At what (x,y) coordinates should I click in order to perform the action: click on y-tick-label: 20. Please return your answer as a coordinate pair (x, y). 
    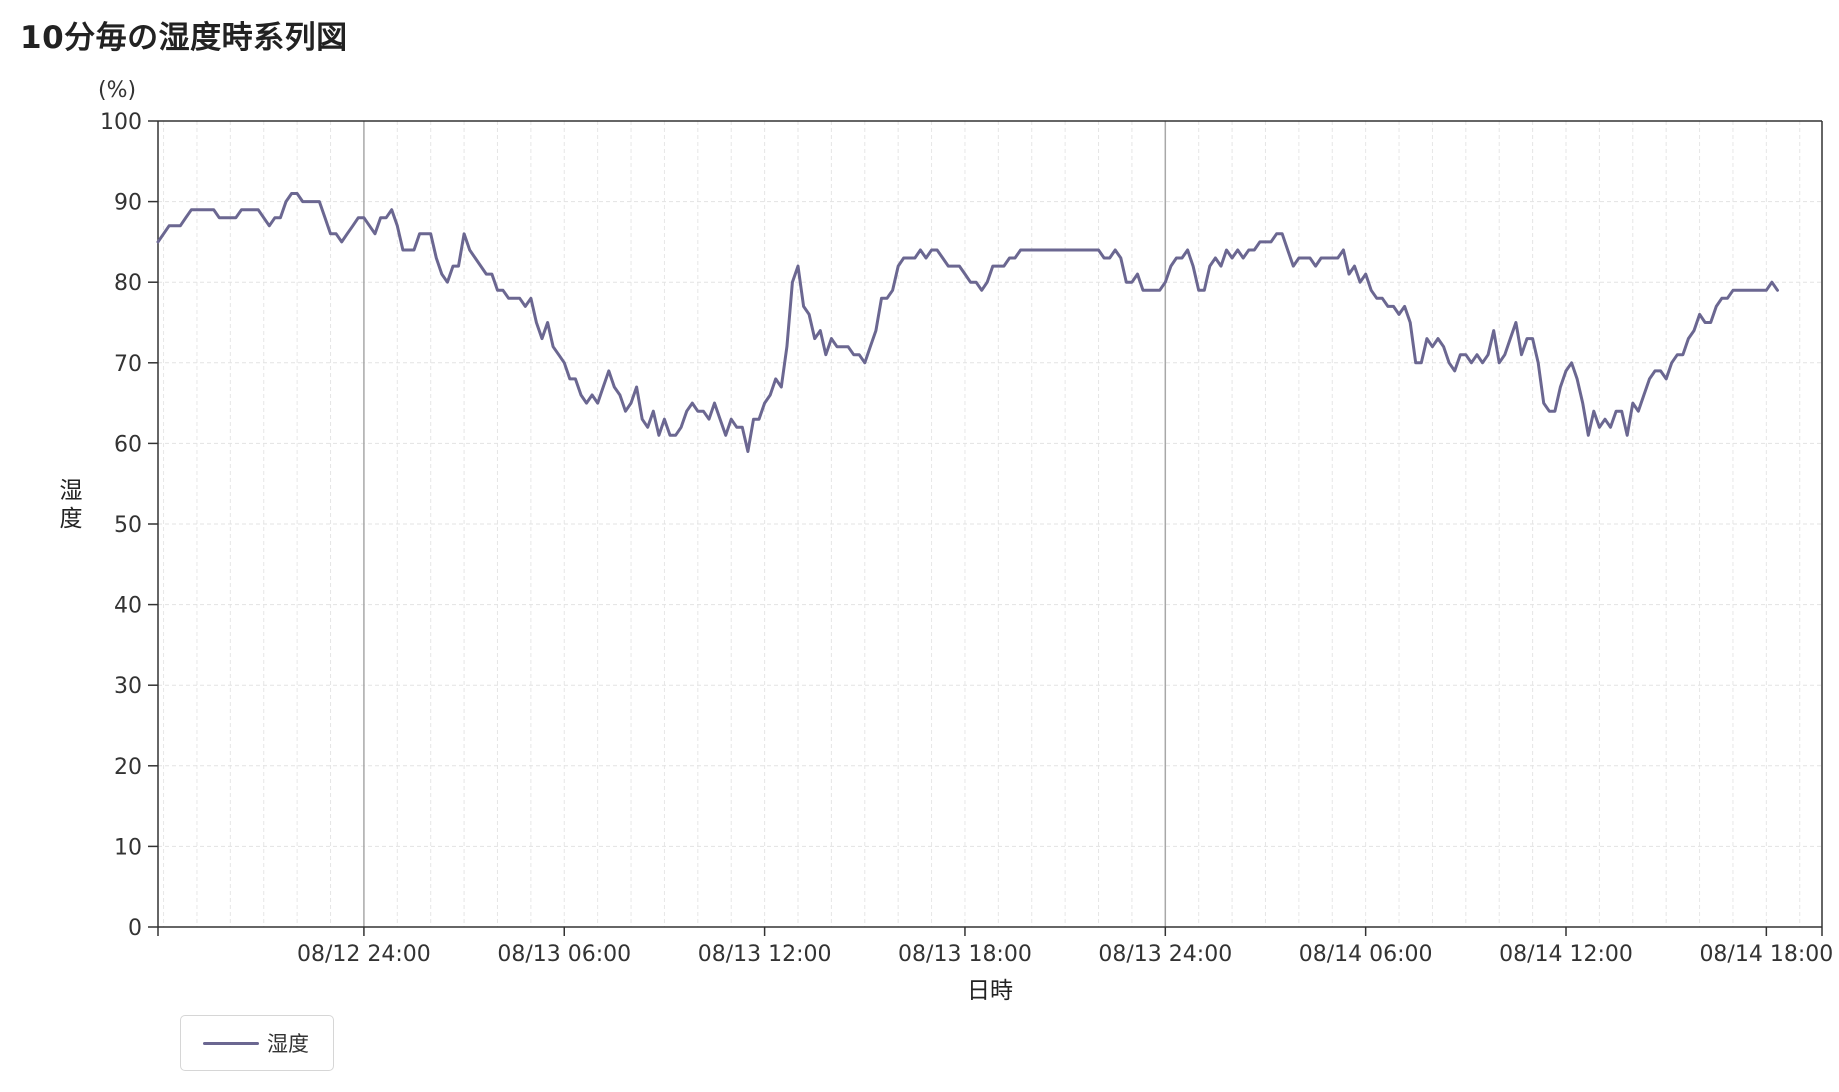
    Looking at the image, I should click on (128, 767).